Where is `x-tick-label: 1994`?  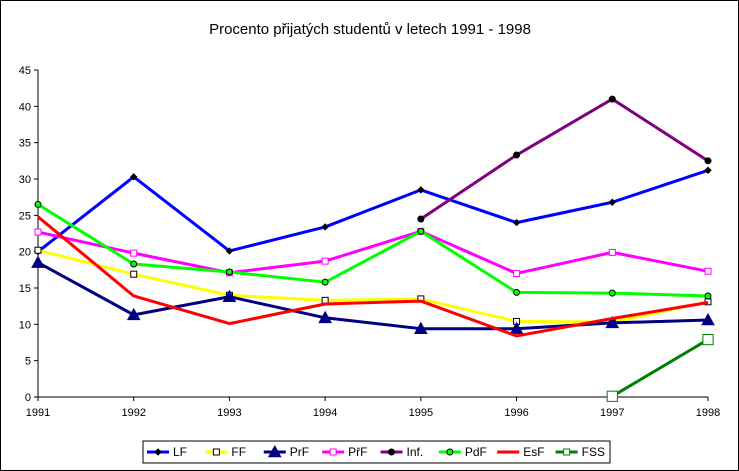 x-tick-label: 1994 is located at coordinates (325, 413).